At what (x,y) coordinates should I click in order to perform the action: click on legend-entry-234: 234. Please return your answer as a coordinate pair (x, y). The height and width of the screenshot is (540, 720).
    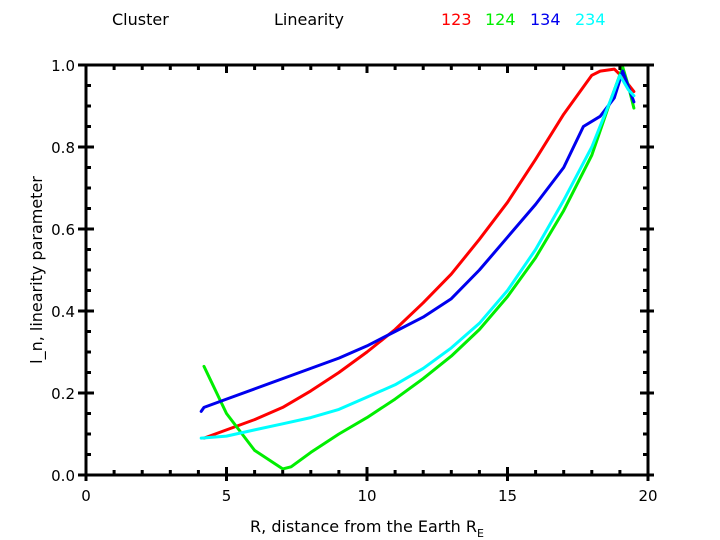
    Looking at the image, I should click on (590, 19).